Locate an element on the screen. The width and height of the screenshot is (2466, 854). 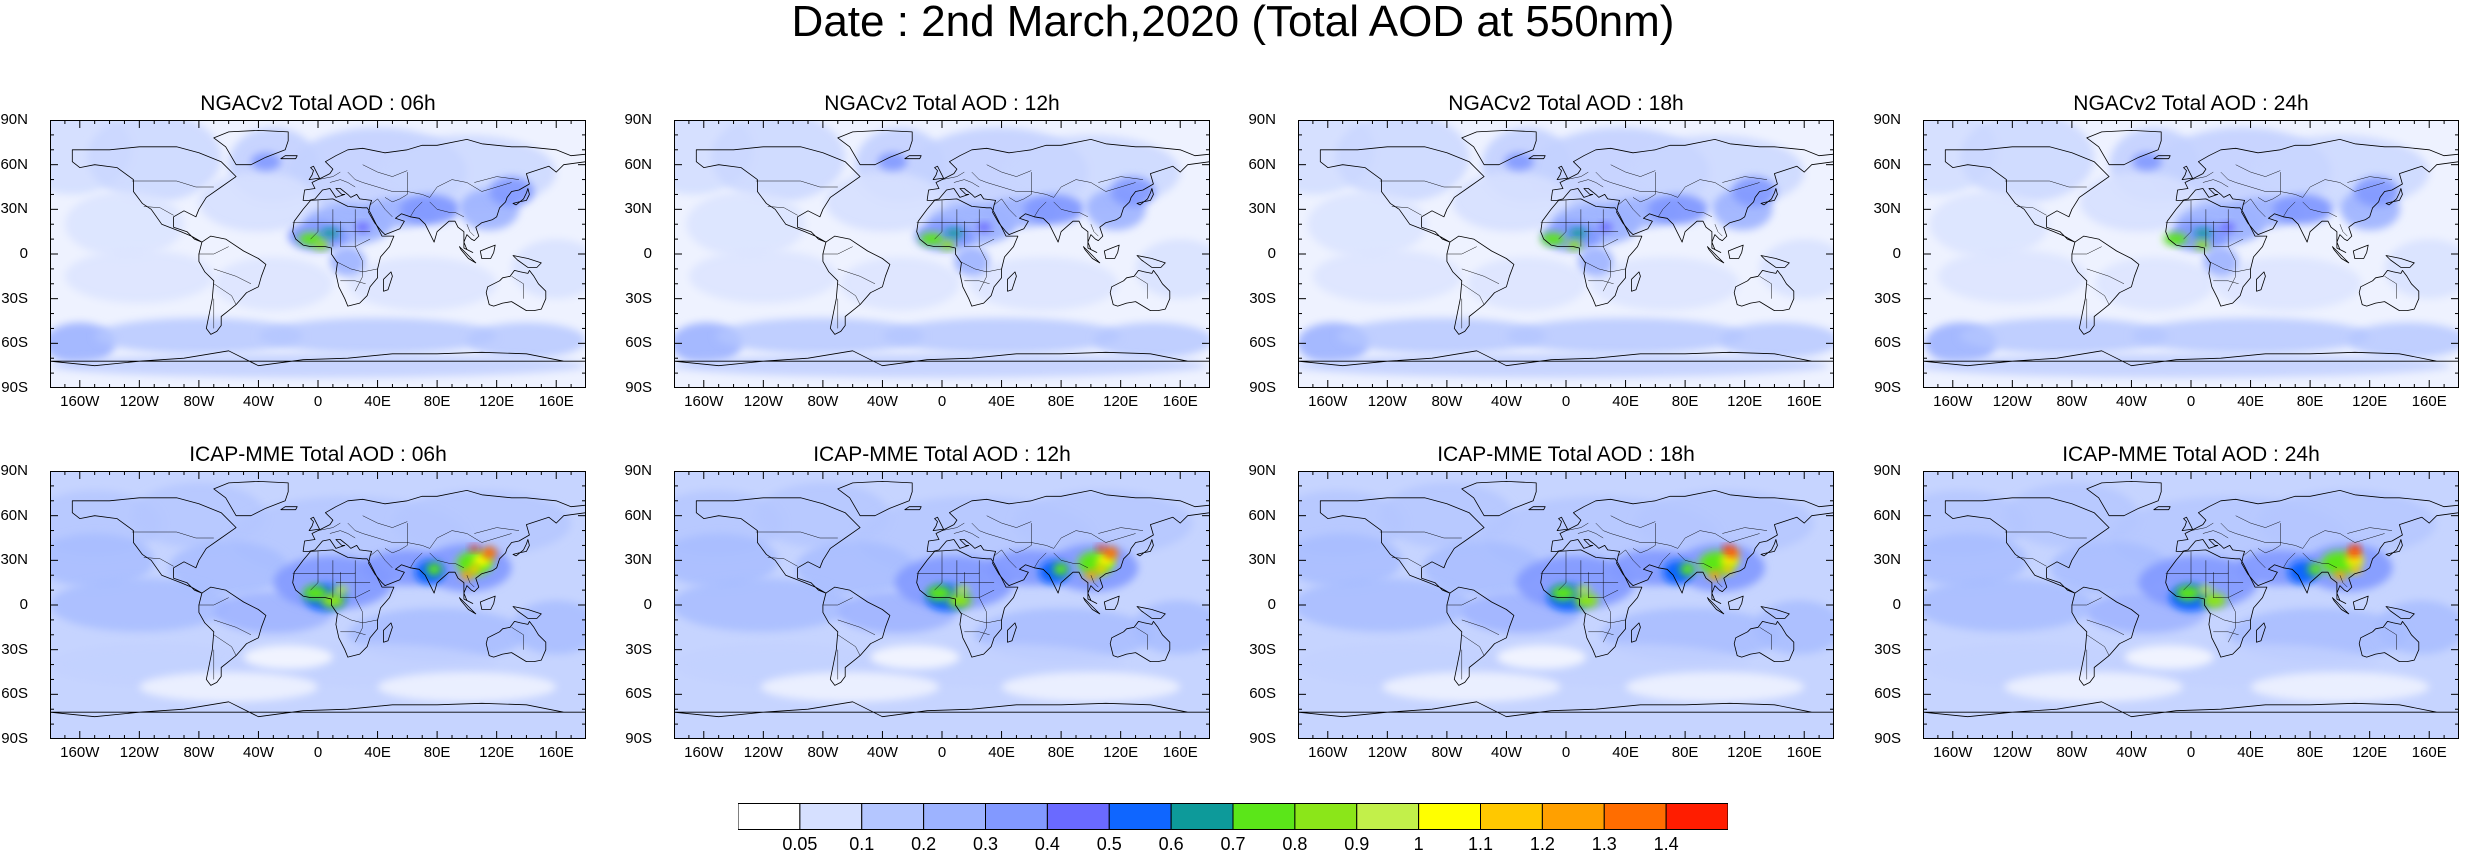
lon-label: 120W is located at coordinates (139, 752).